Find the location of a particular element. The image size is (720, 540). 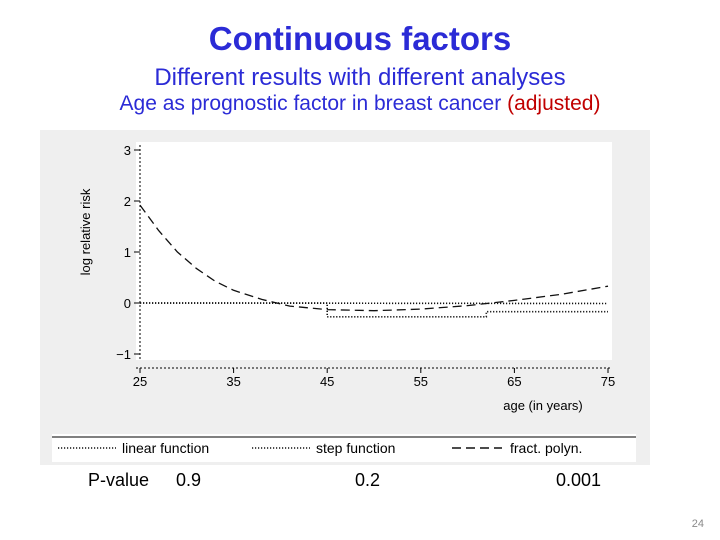

slide-title: Continuous factors is located at coordinates (360, 38).